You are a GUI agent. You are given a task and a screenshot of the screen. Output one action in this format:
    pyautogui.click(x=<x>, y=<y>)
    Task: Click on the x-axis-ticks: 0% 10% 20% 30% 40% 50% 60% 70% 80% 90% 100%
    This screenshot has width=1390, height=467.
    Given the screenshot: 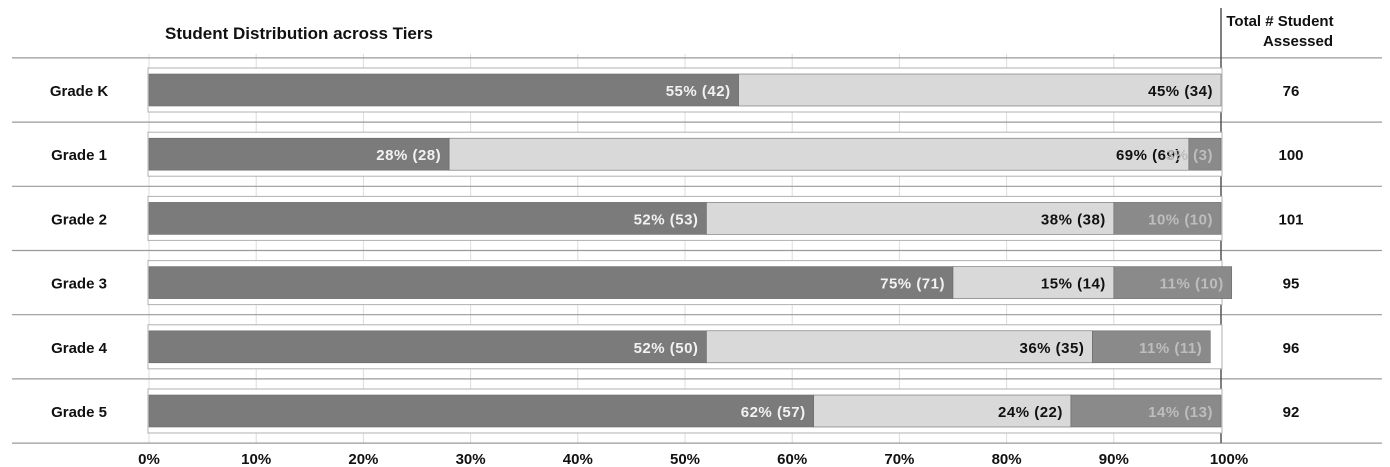 What is the action you would take?
    pyautogui.click(x=693, y=459)
    